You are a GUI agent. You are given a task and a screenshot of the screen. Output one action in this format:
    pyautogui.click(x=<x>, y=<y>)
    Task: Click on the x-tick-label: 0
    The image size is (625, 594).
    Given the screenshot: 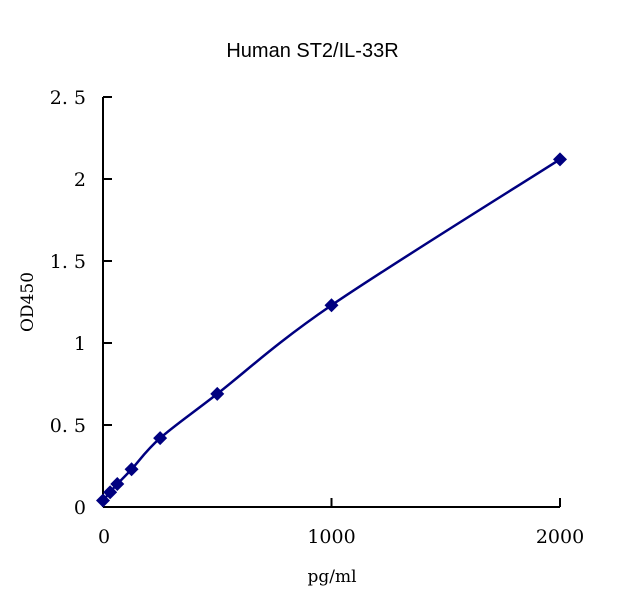 What is the action you would take?
    pyautogui.click(x=104, y=537)
    